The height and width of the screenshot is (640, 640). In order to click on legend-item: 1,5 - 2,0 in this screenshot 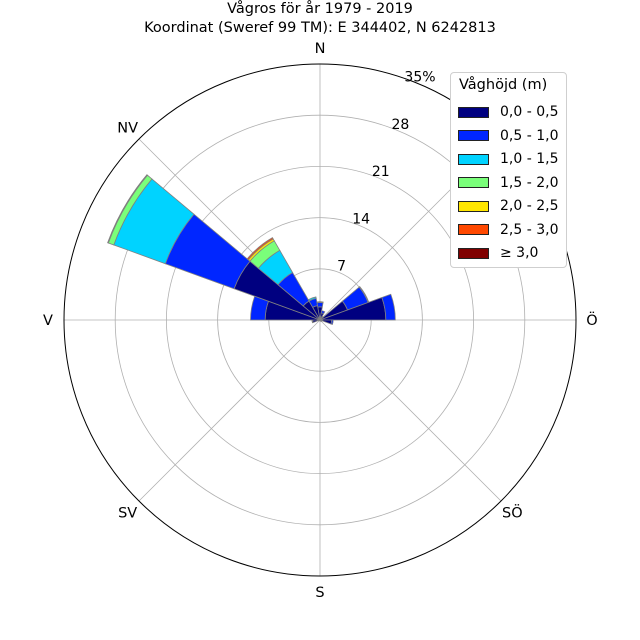, I will do `click(508, 183)`.